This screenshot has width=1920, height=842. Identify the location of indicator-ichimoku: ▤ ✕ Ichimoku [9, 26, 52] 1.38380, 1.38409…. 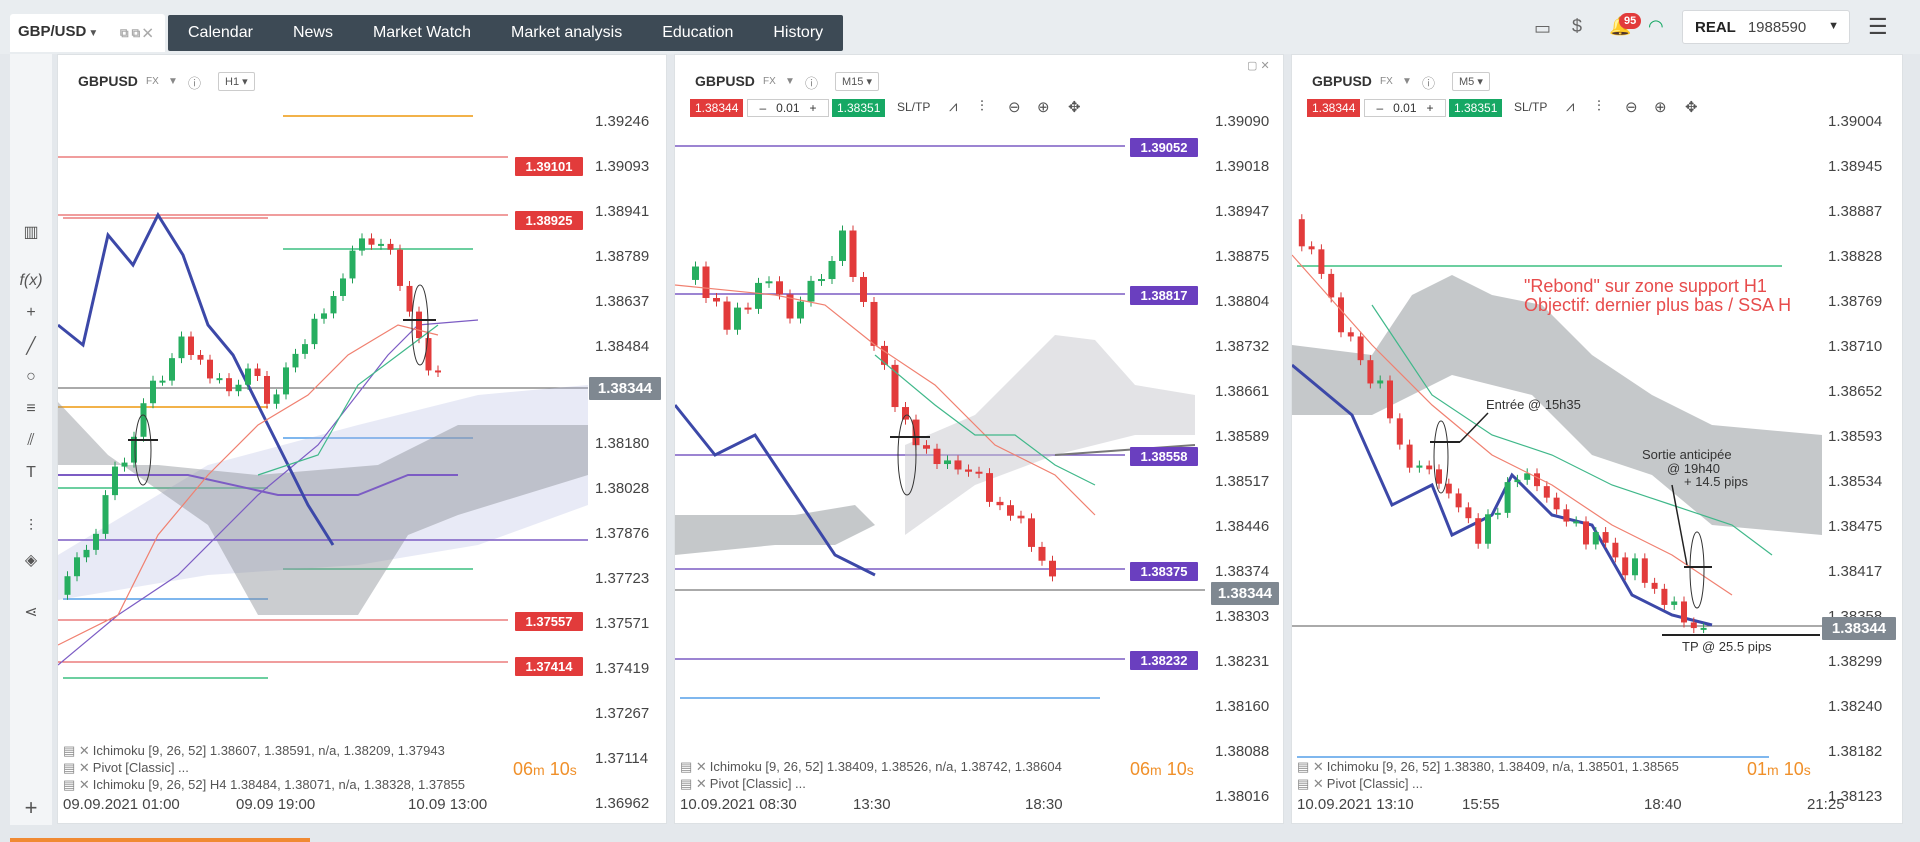
(1488, 766).